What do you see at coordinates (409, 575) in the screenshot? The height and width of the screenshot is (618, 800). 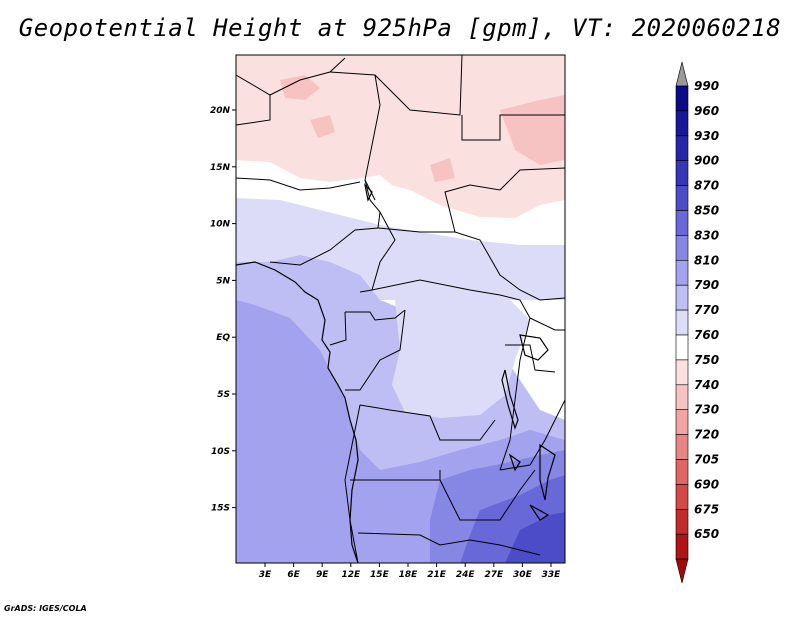 I see `lon-tick-label: 18E` at bounding box center [409, 575].